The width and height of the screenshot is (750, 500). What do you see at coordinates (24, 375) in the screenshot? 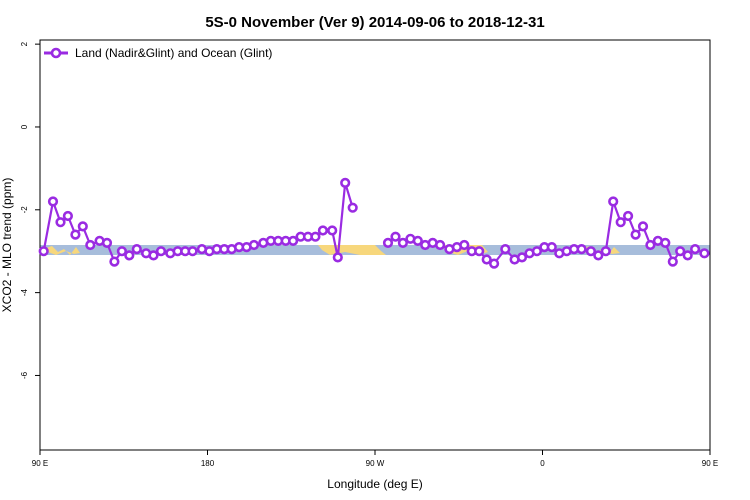
I see `y-tick-label: -6` at bounding box center [24, 375].